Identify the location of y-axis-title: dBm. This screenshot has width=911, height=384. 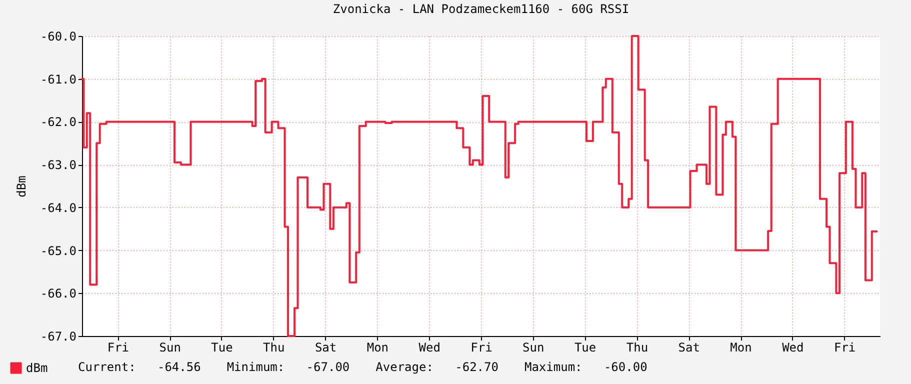
(21, 187).